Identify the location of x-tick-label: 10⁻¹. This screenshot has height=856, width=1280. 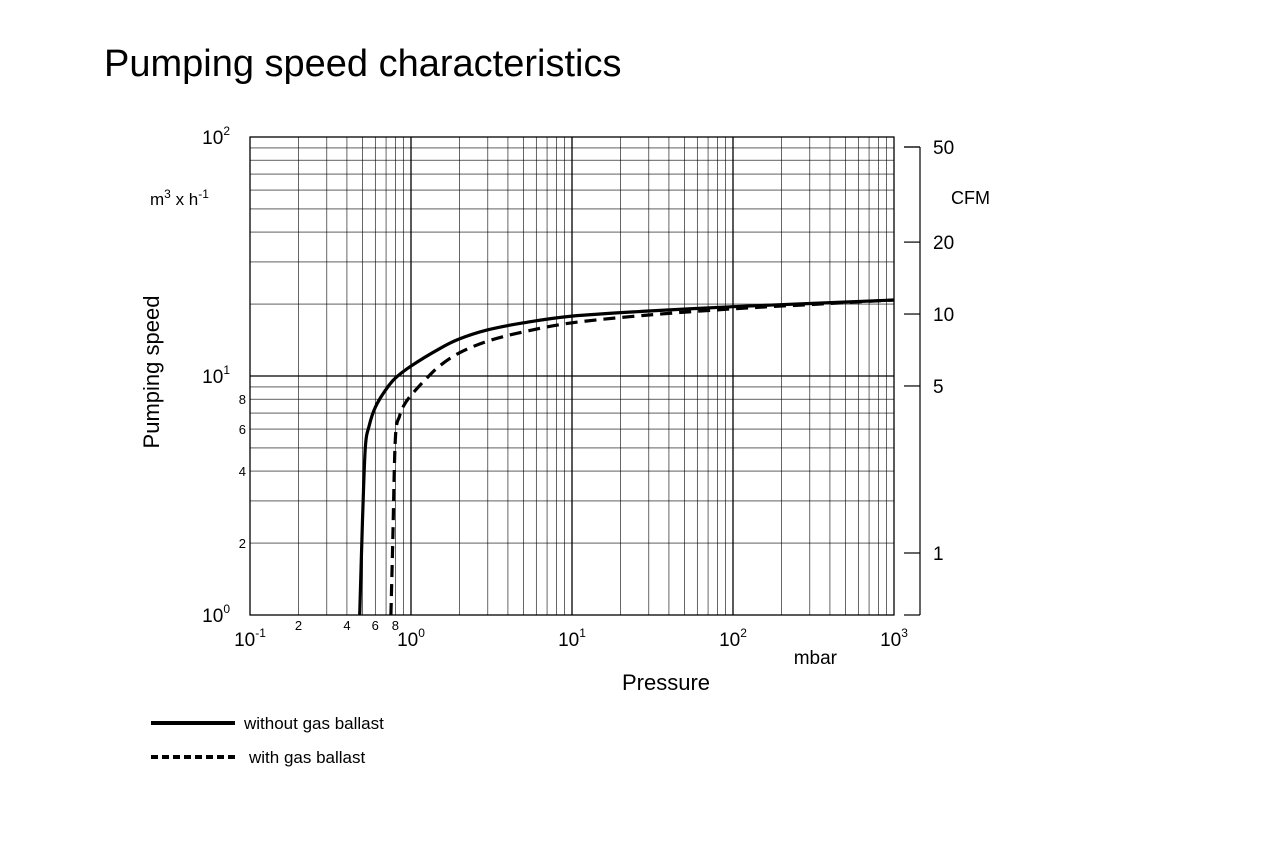
(250, 638).